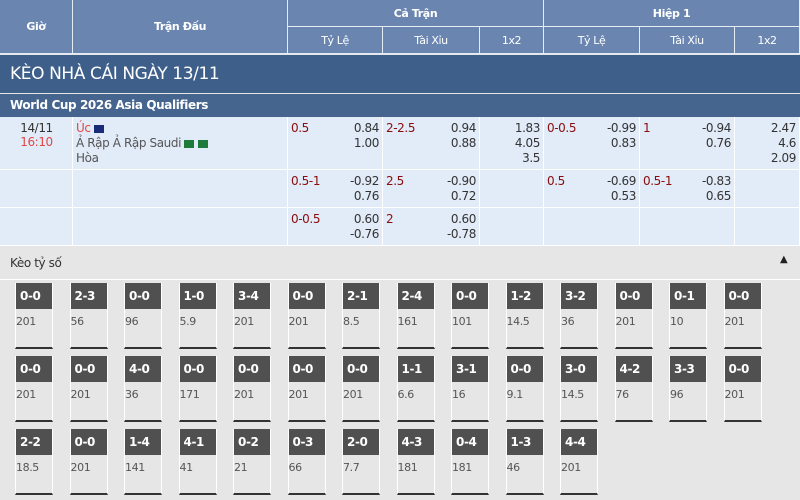  Describe the element at coordinates (677, 394) in the screenshot. I see `score-odds: 96` at that location.